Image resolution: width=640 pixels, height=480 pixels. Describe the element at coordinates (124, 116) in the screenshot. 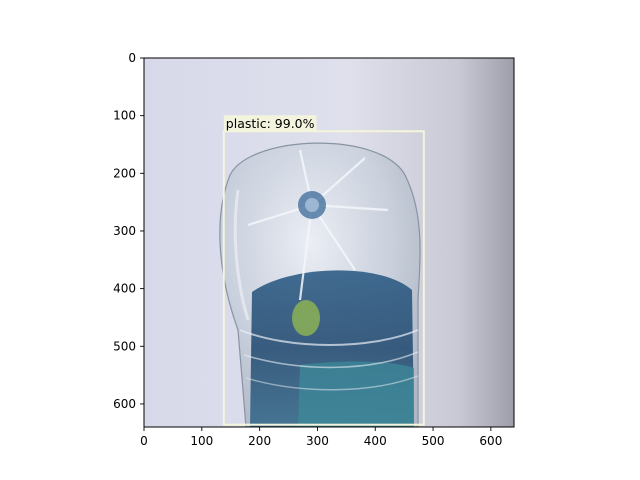

I see `y-tick-label: 100` at that location.